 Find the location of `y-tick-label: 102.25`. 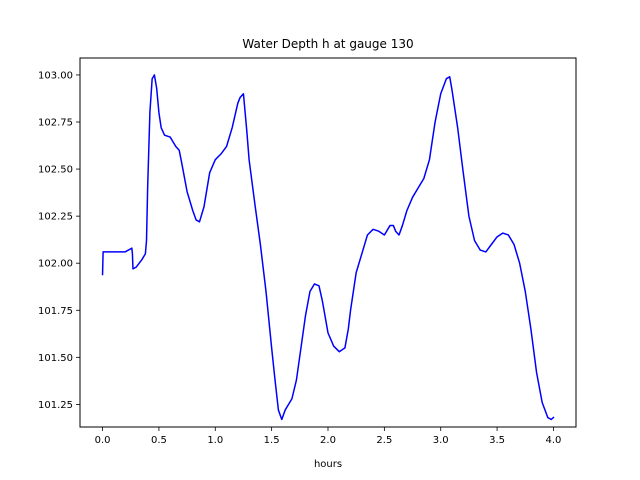

y-tick-label: 102.25 is located at coordinates (55, 217).